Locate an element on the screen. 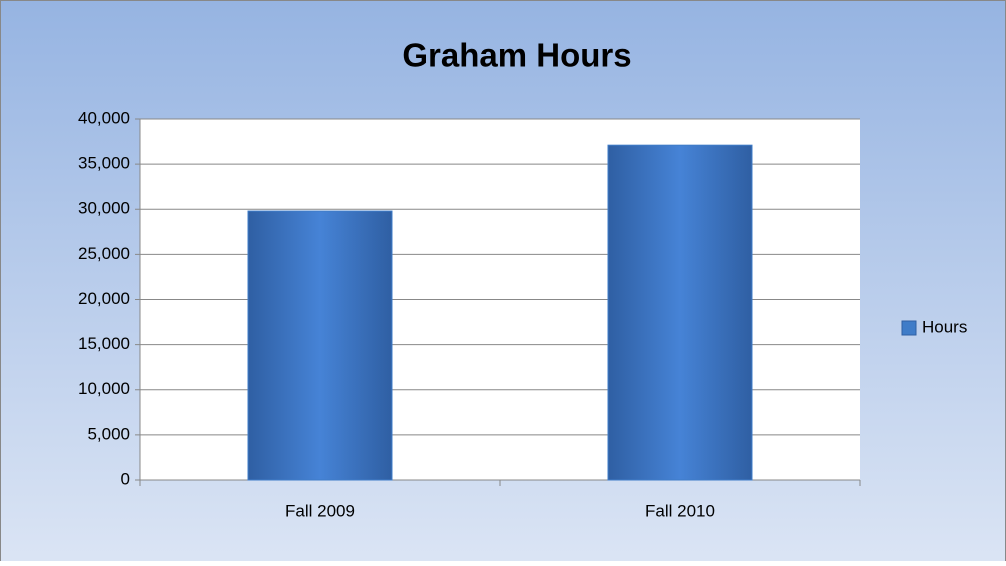  y-tick-label: 20,000 is located at coordinates (104, 298).